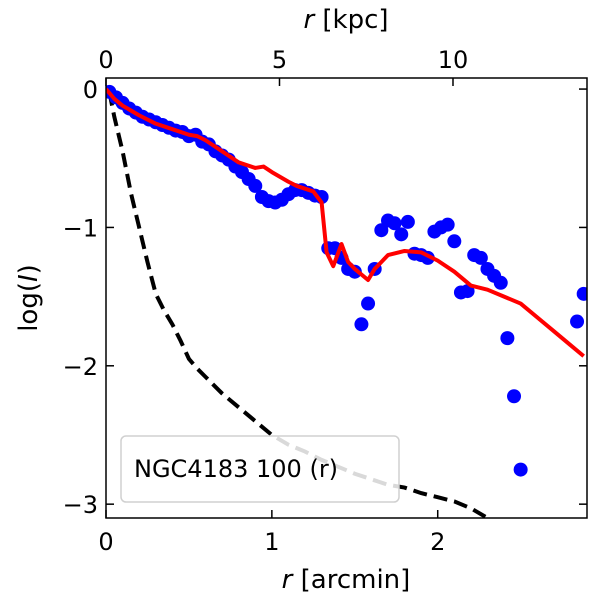 Image resolution: width=600 pixels, height=600 pixels. I want to click on x2-tick-label: 10, so click(453, 60).